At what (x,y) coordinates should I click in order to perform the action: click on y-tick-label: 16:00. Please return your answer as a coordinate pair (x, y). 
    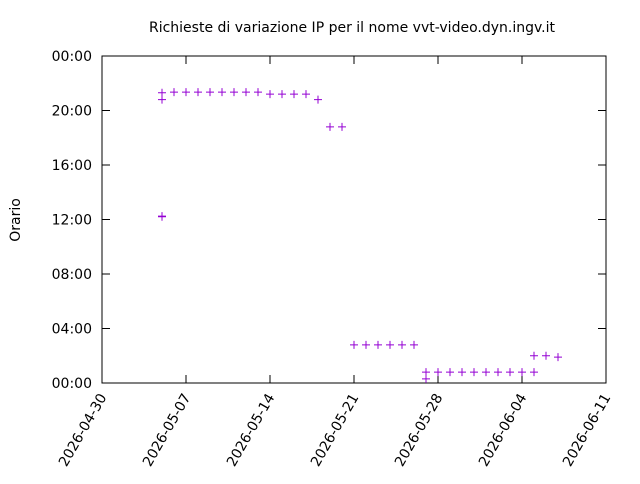
    Looking at the image, I should click on (72, 166).